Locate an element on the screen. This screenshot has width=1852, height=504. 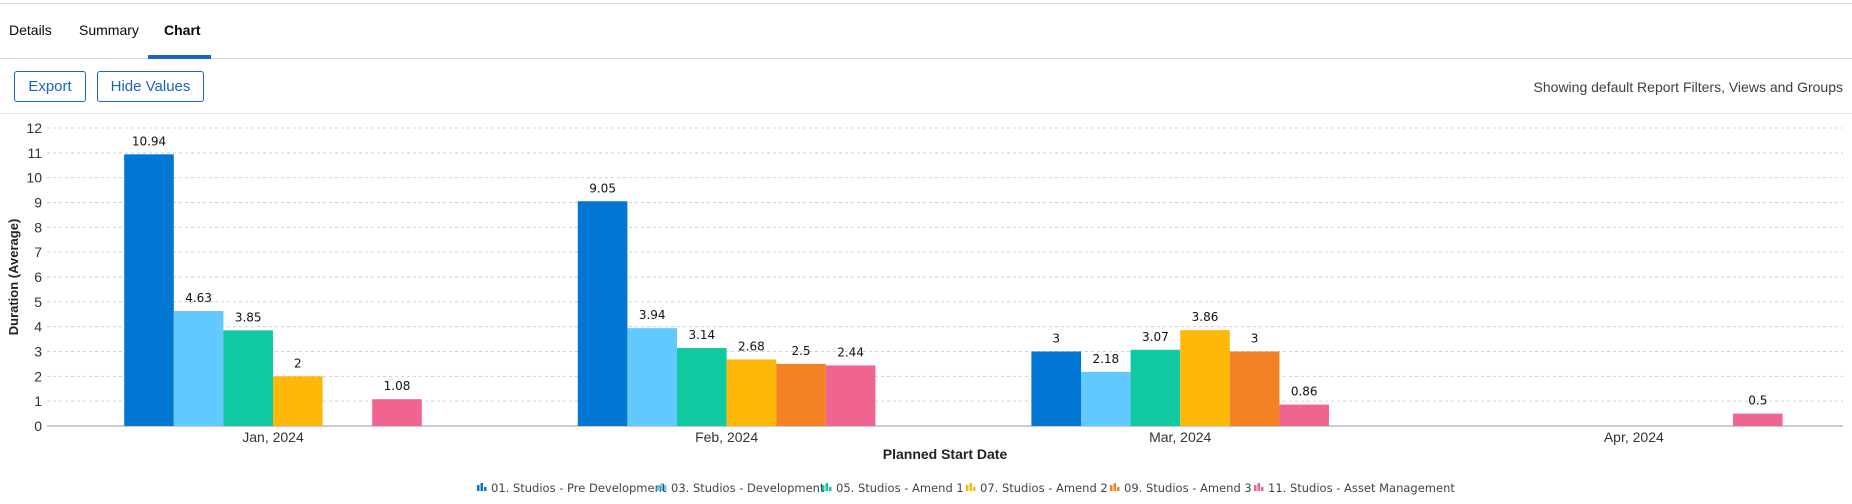
legend-label: 07. Studios - Amend 2 is located at coordinates (1044, 488).